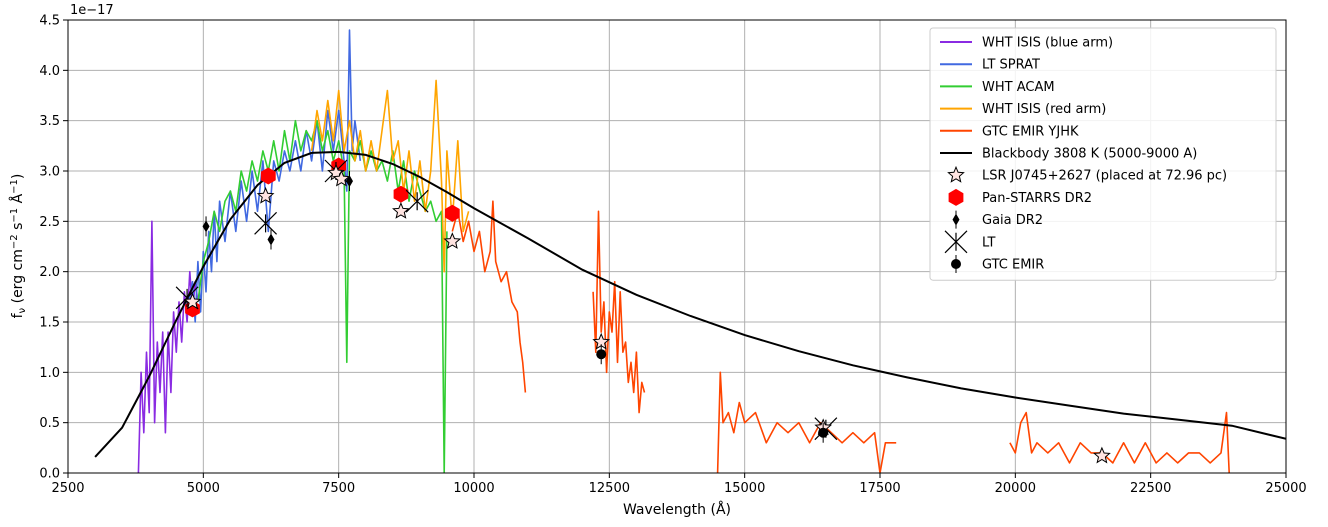  Describe the element at coordinates (1037, 198) in the screenshot. I see `legend-label: Pan-STARRS DR2` at that location.